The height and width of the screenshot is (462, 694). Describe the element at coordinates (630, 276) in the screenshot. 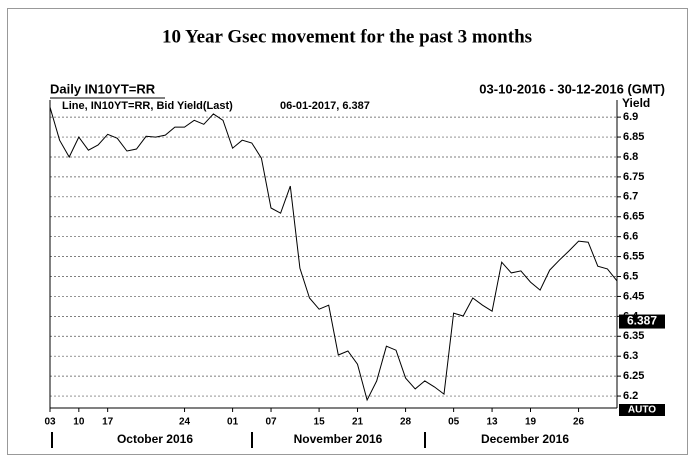

I see `y-tick-label: 6.5` at that location.